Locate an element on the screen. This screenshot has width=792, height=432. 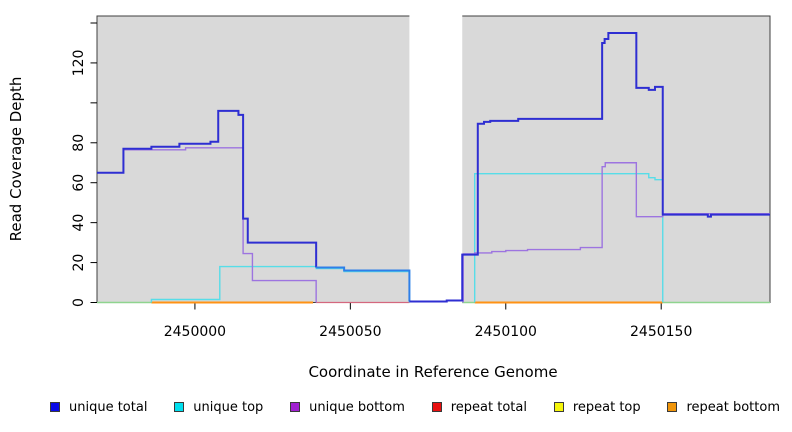
legend-label-unique-total: unique total is located at coordinates (108, 407).